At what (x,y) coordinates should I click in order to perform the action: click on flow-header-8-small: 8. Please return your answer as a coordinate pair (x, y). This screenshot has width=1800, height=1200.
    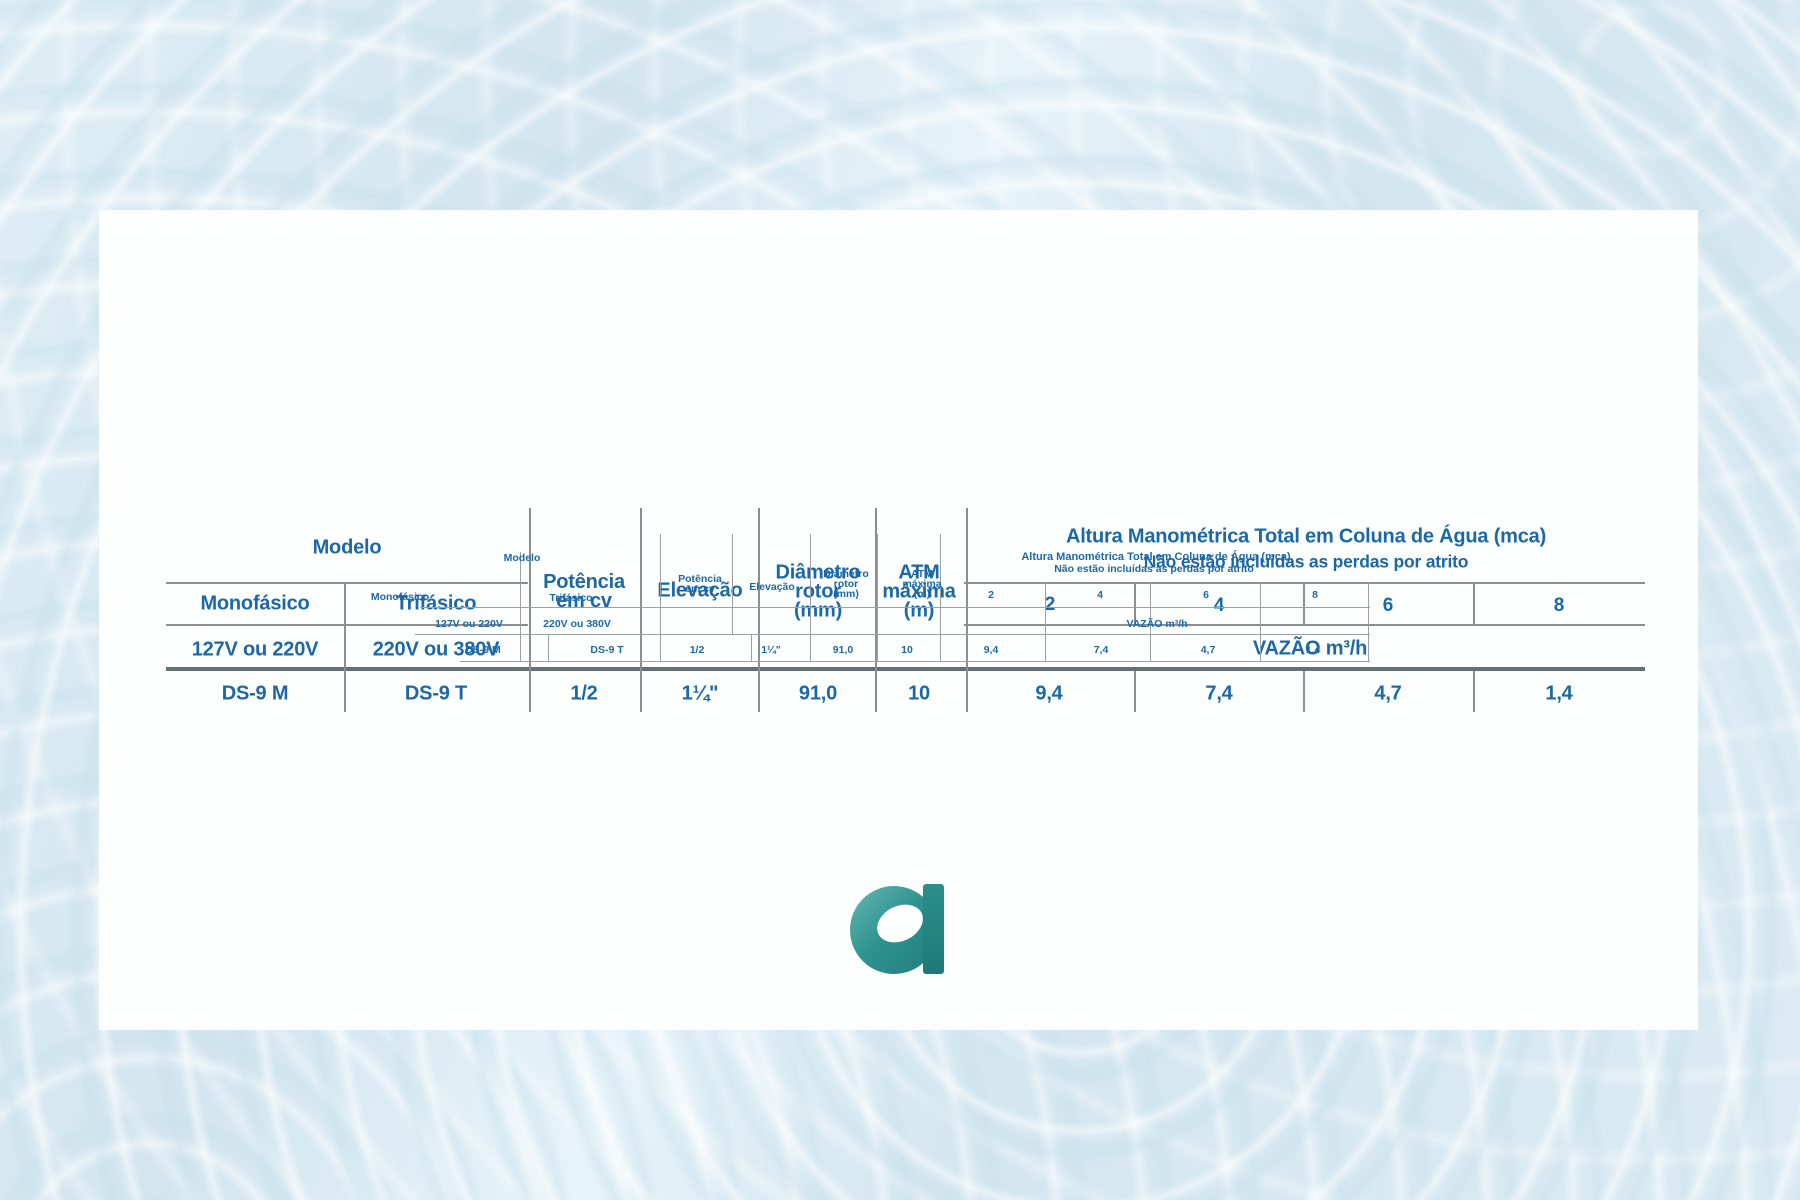
    Looking at the image, I should click on (1315, 595).